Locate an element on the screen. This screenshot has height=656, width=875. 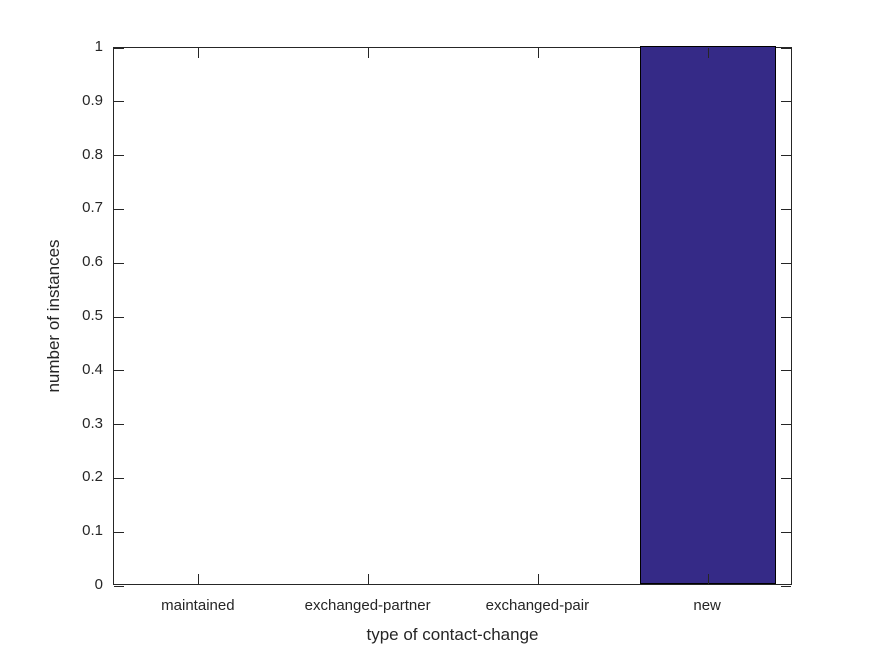
bar-new is located at coordinates (708, 315).